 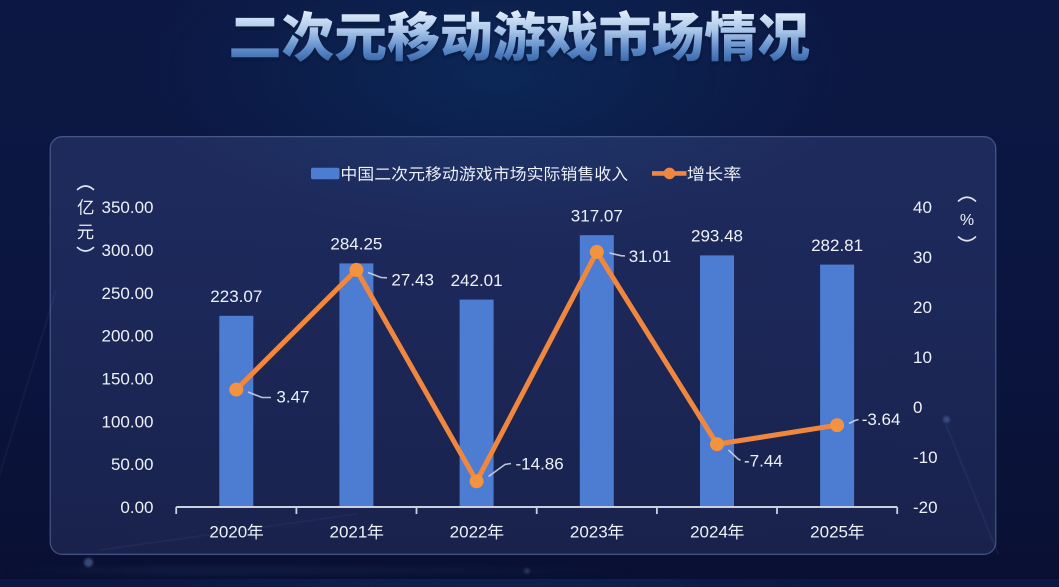 I want to click on svg-text: 0.00, so click(x=136, y=507).